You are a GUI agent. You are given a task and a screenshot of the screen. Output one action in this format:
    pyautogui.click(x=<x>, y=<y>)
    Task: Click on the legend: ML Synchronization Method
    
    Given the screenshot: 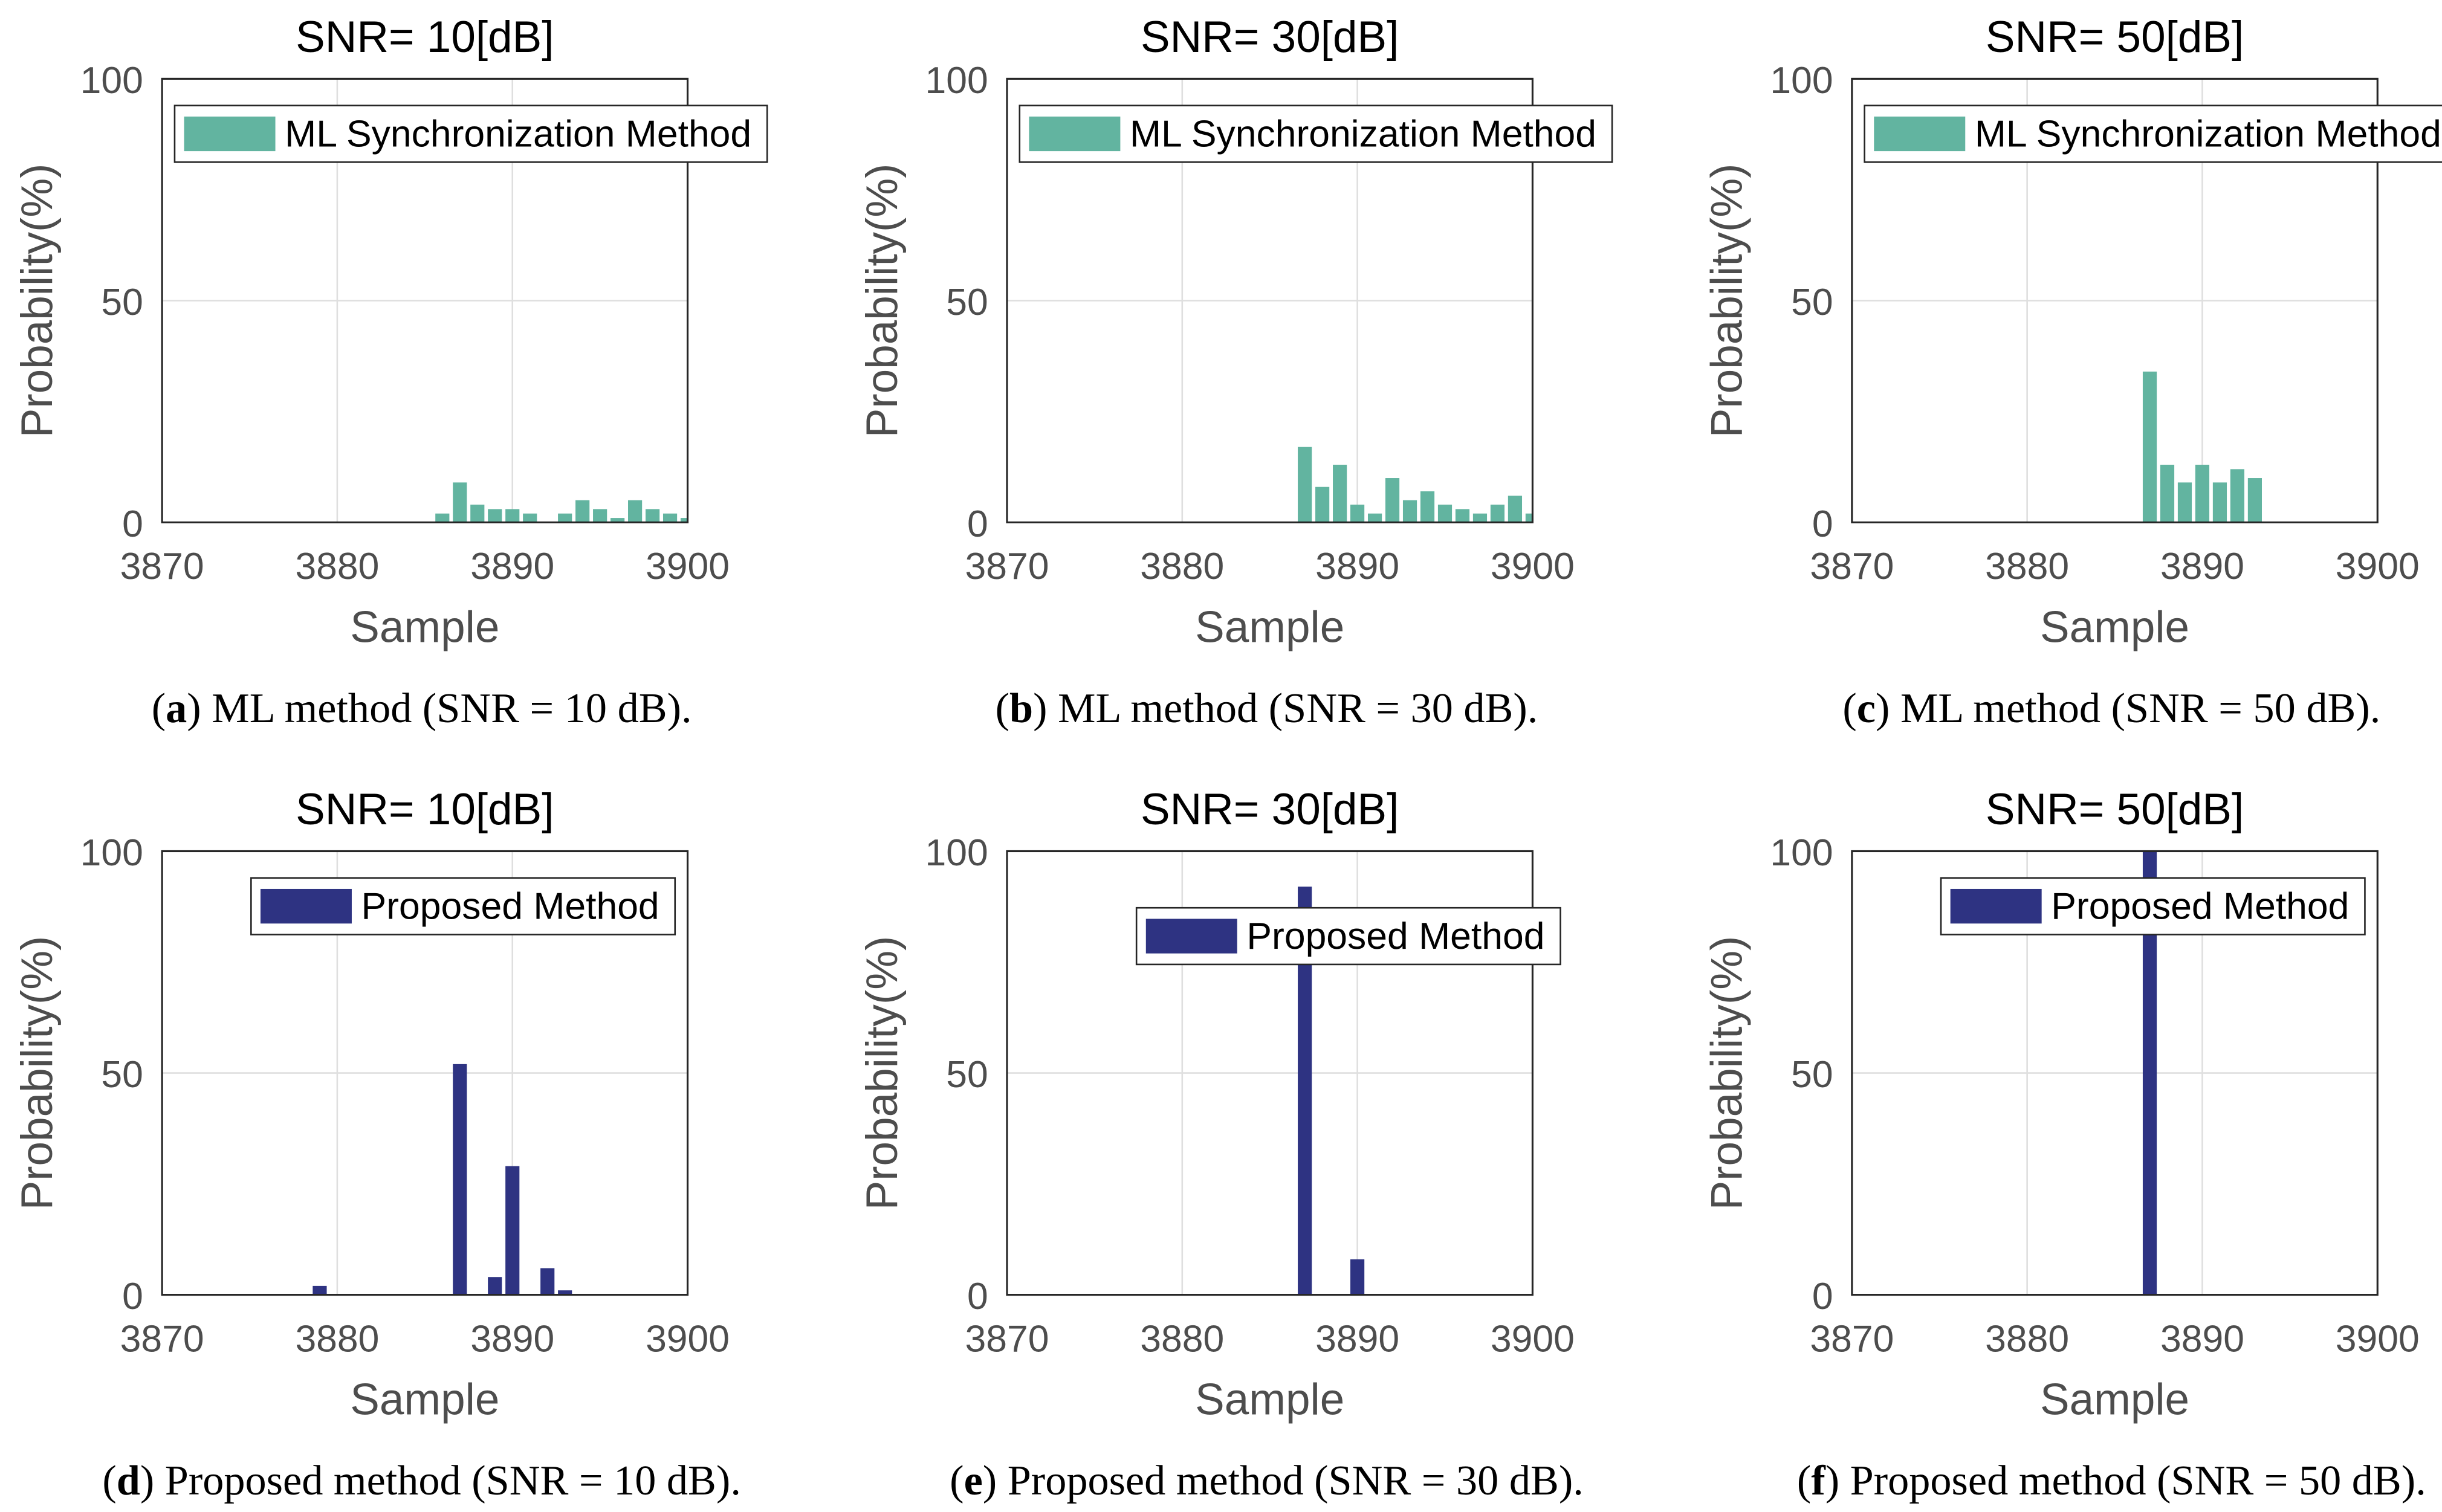 What is the action you would take?
    pyautogui.click(x=1316, y=134)
    